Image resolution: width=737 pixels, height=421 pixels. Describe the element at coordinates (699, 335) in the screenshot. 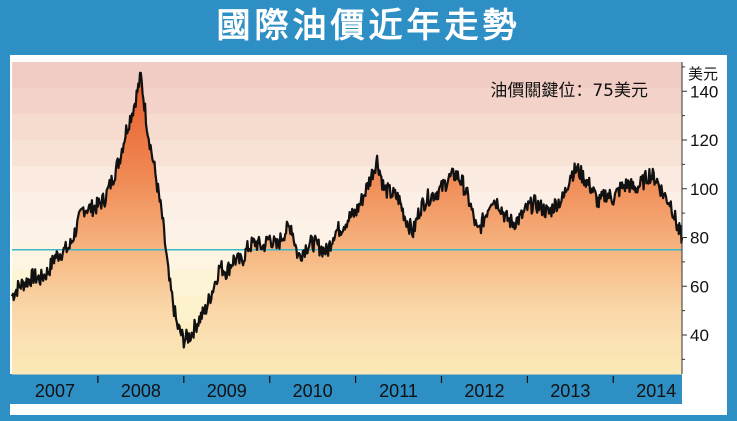

I see `y-tick-label: 40` at that location.